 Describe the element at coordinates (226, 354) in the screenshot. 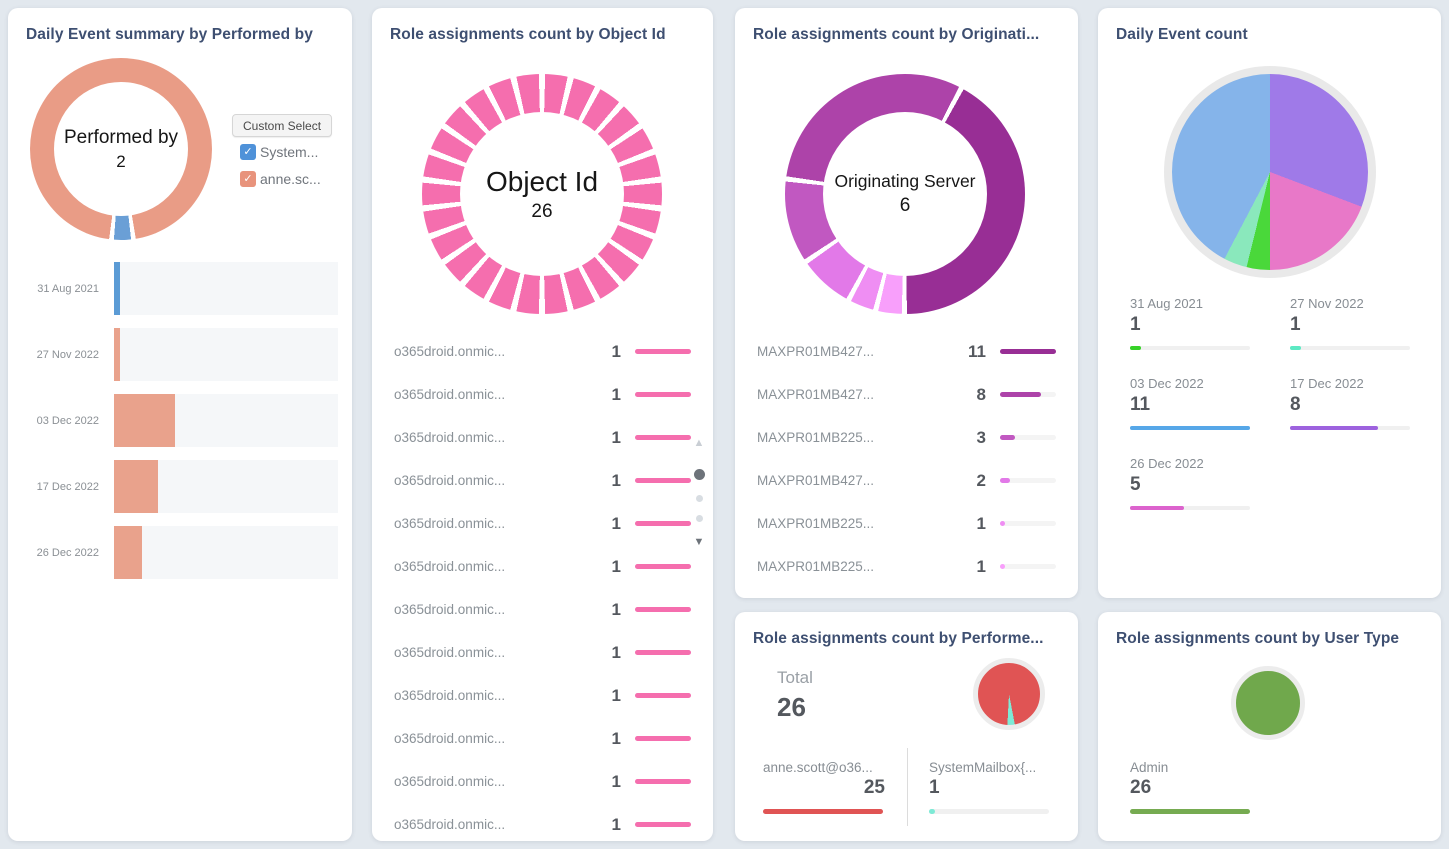

I see `bar-track` at that location.